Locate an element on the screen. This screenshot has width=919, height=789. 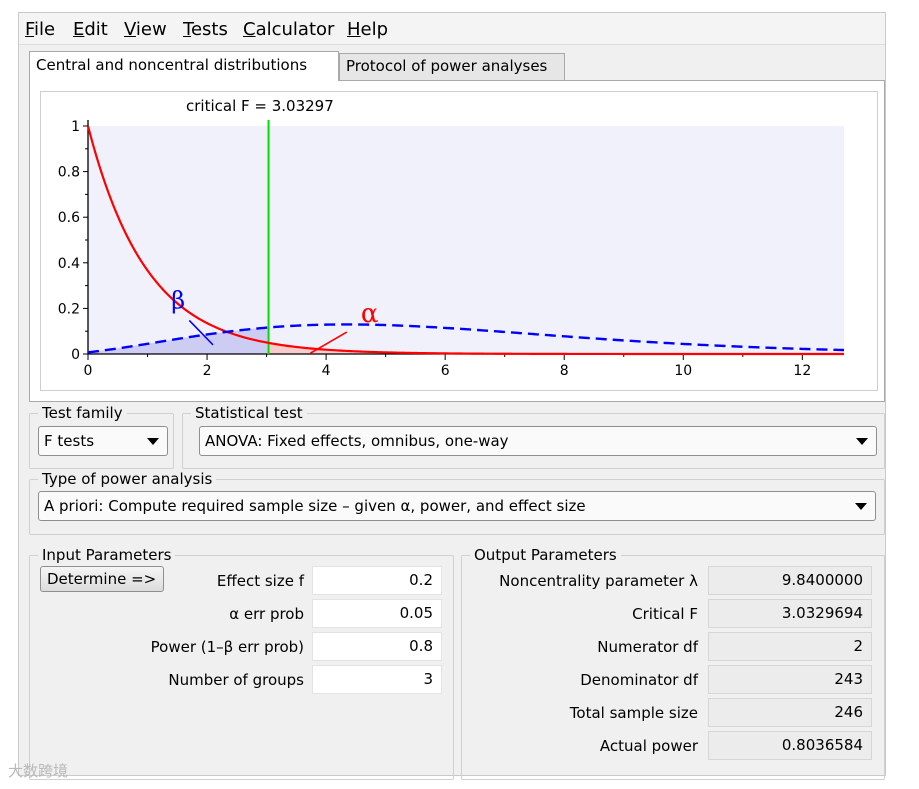
x-tick-label: 0 is located at coordinates (88, 371).